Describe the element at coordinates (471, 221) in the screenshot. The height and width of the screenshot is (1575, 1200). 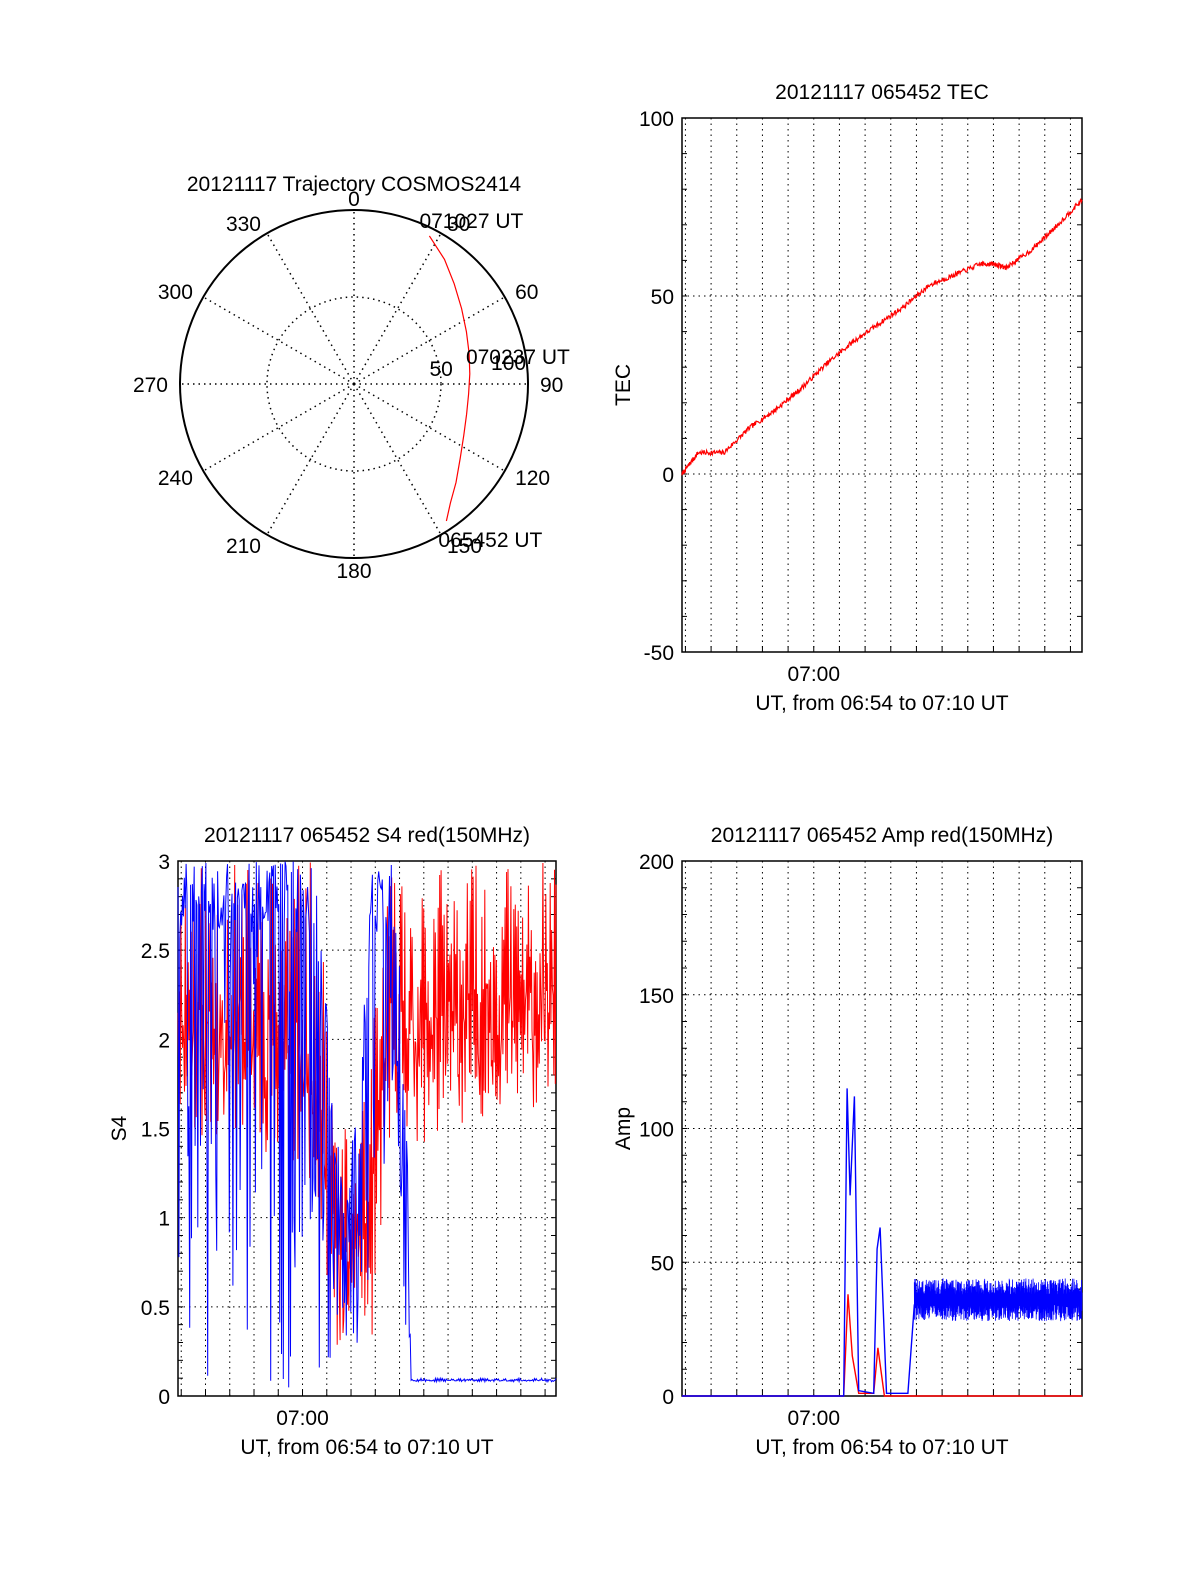
I see `trajectory-time-label: 071027 UT` at that location.